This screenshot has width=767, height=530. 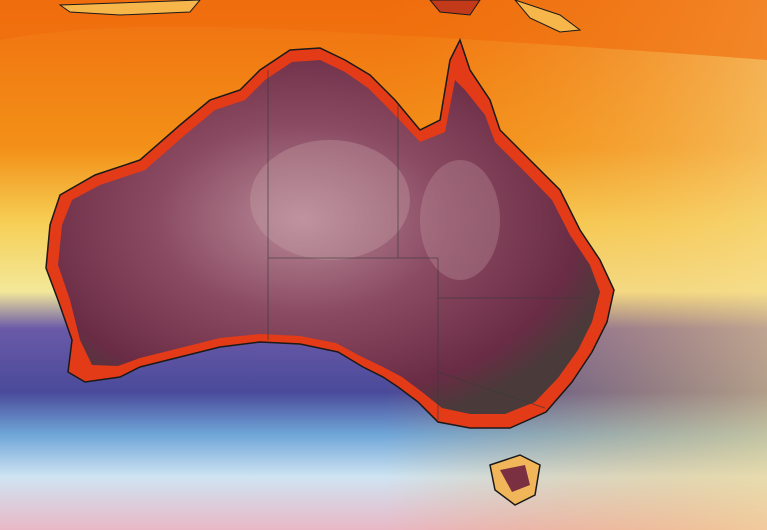 What do you see at coordinates (129, 8) in the screenshot?
I see `island-java` at bounding box center [129, 8].